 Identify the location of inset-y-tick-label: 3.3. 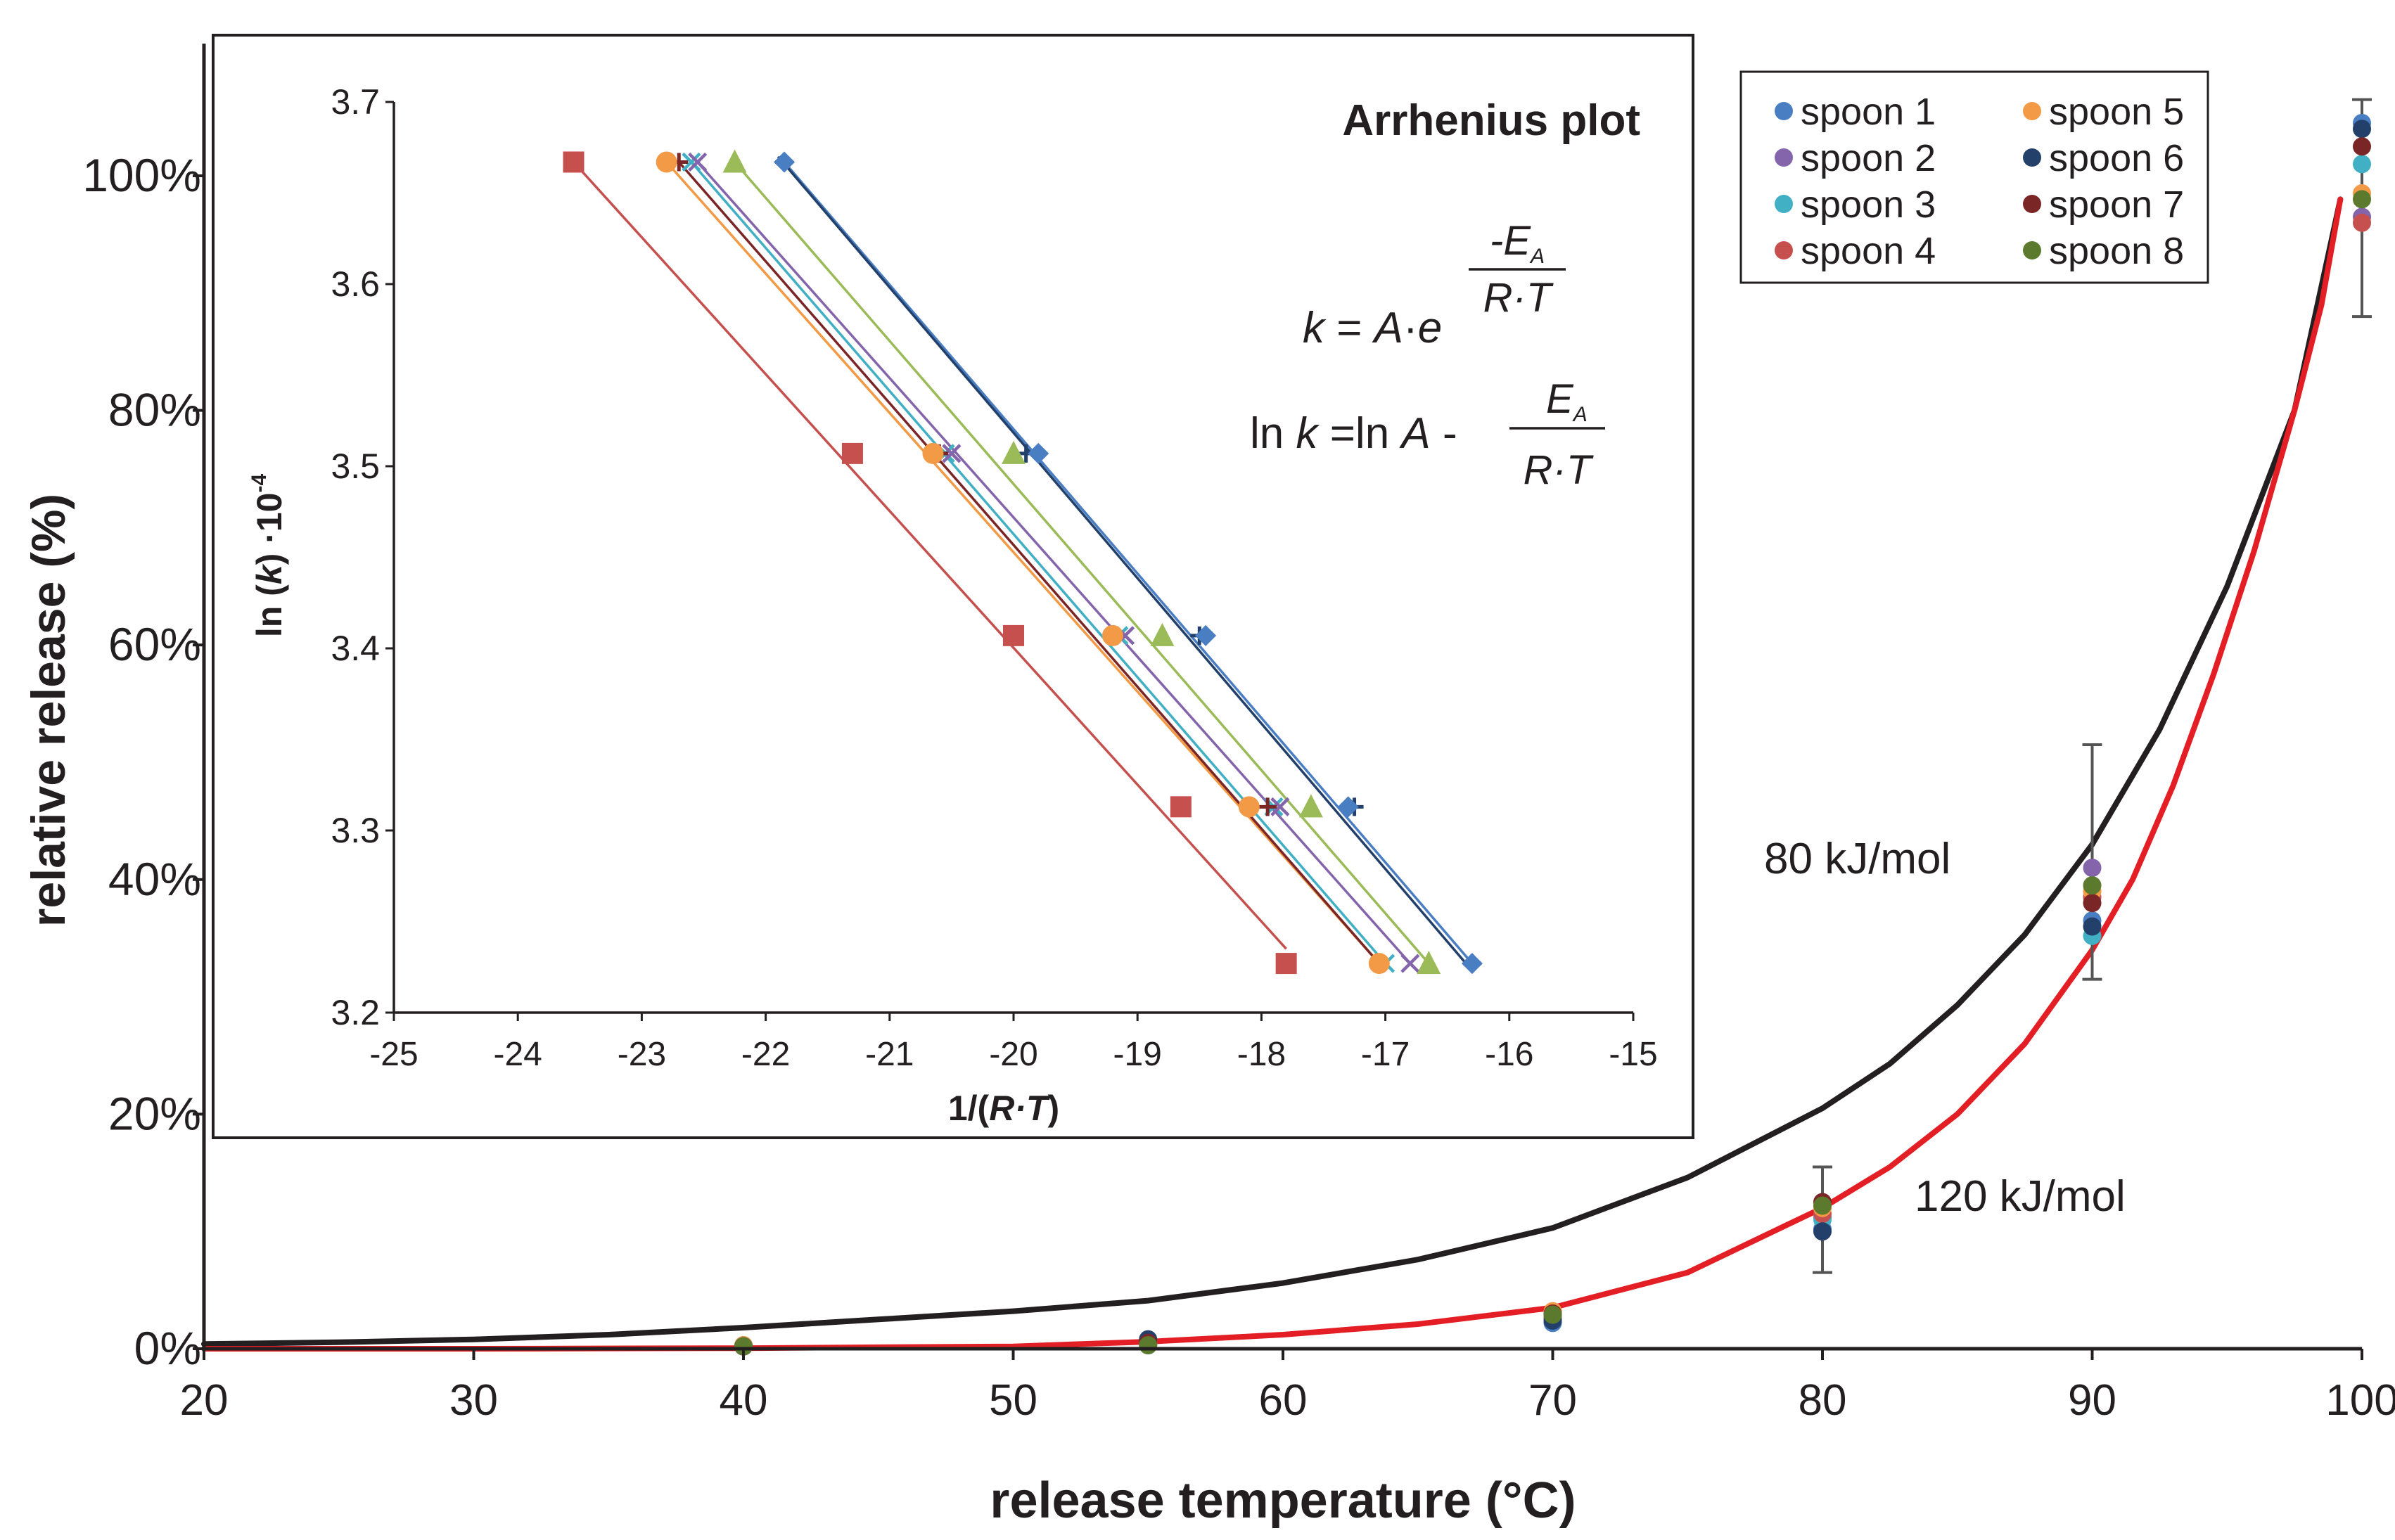
(355, 830).